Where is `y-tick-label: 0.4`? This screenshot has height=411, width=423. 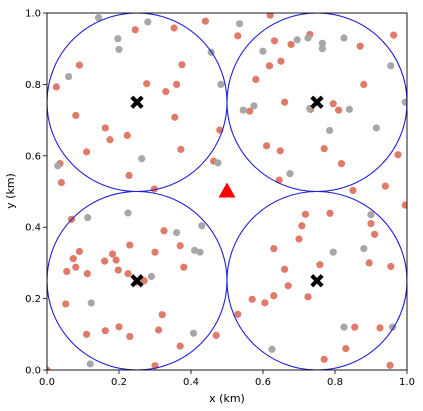
y-tick-label: 0.4 is located at coordinates (33, 228).